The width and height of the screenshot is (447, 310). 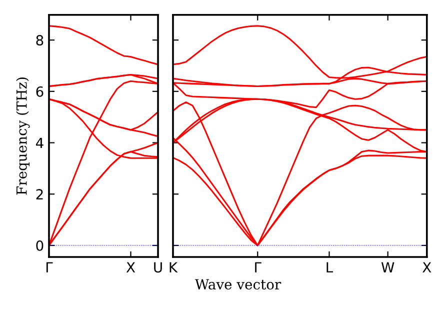 What do you see at coordinates (39, 194) in the screenshot?
I see `y-tick-label: 2` at bounding box center [39, 194].